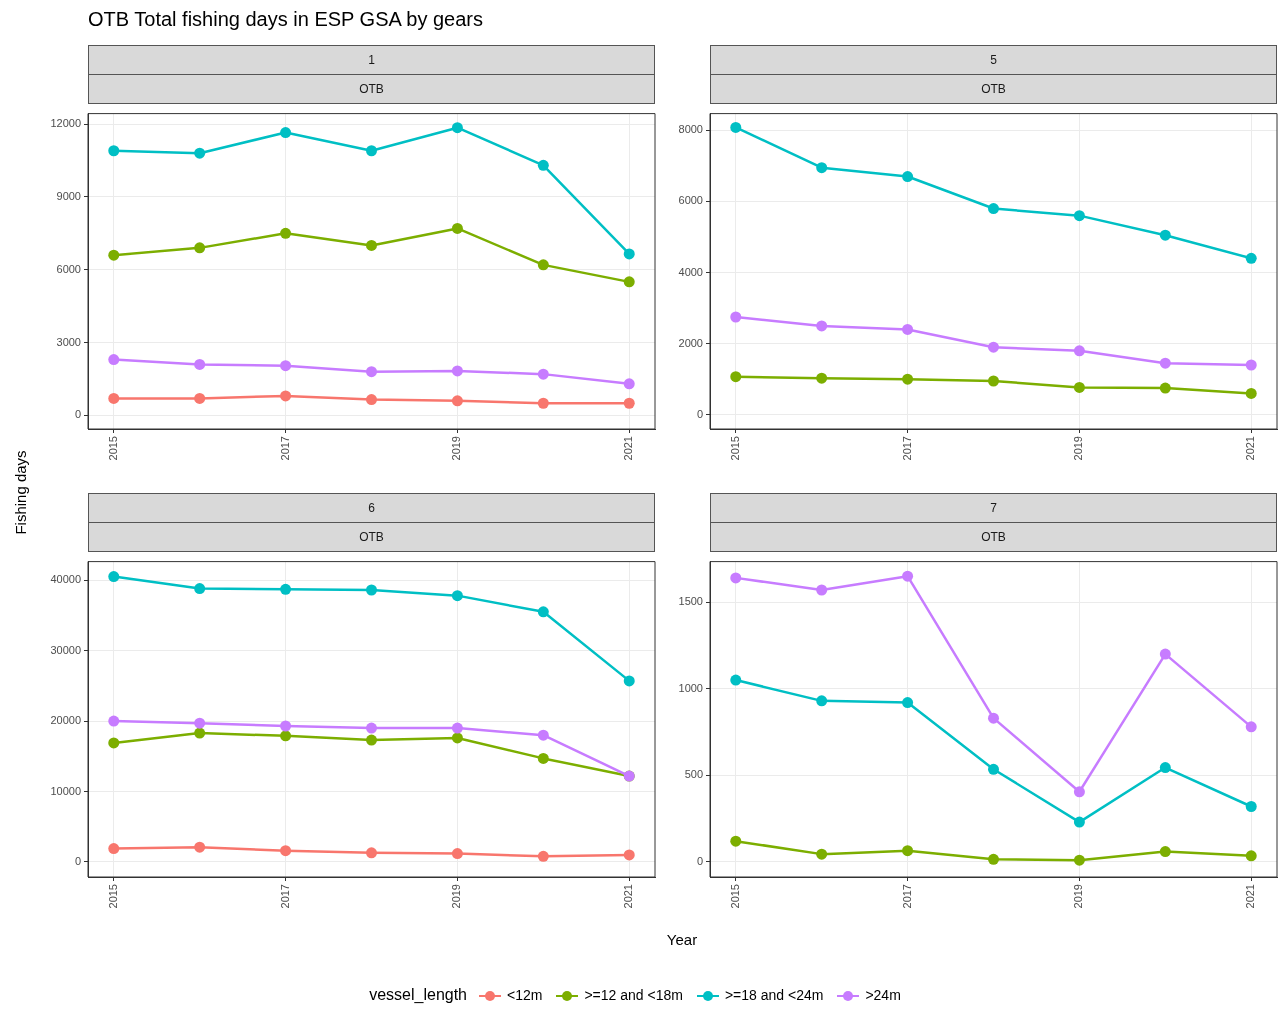 Image resolution: width=1282 pixels, height=1012 pixels. What do you see at coordinates (883, 995) in the screenshot?
I see `legend-label: >24m` at bounding box center [883, 995].